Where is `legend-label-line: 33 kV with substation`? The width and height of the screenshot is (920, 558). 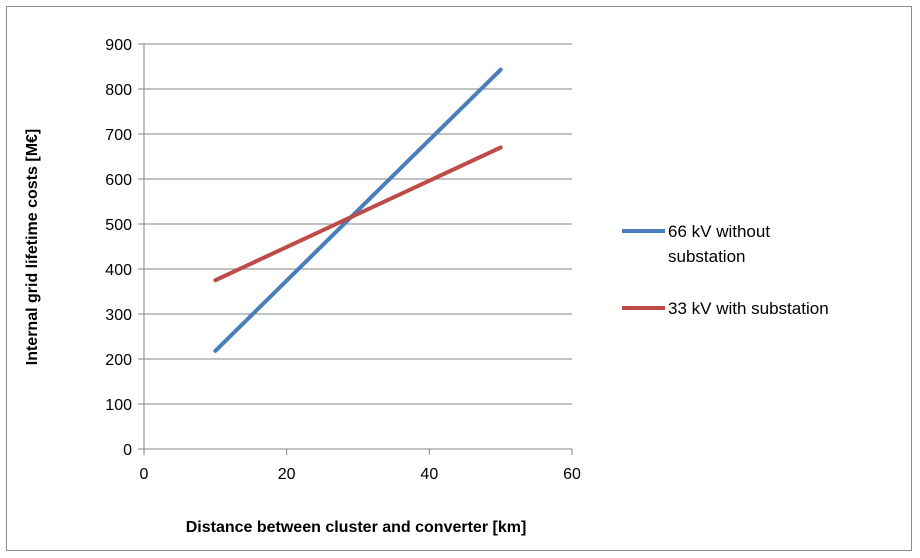
legend-label-line: 33 kV with substation is located at coordinates (748, 308).